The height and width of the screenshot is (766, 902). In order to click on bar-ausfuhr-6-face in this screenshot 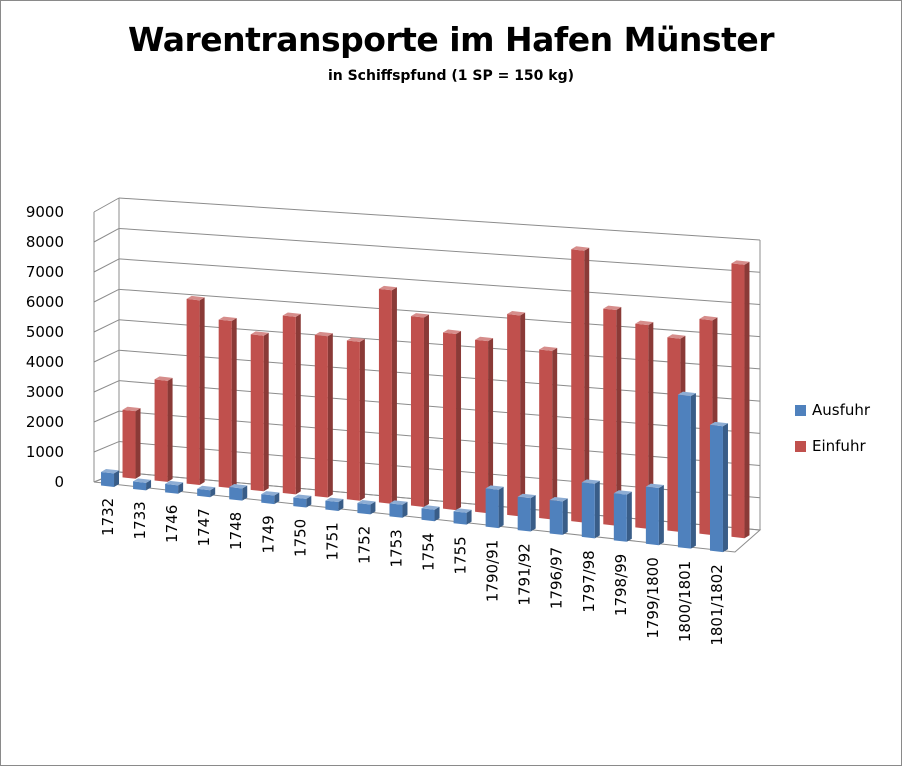, I will do `click(302, 496)`.